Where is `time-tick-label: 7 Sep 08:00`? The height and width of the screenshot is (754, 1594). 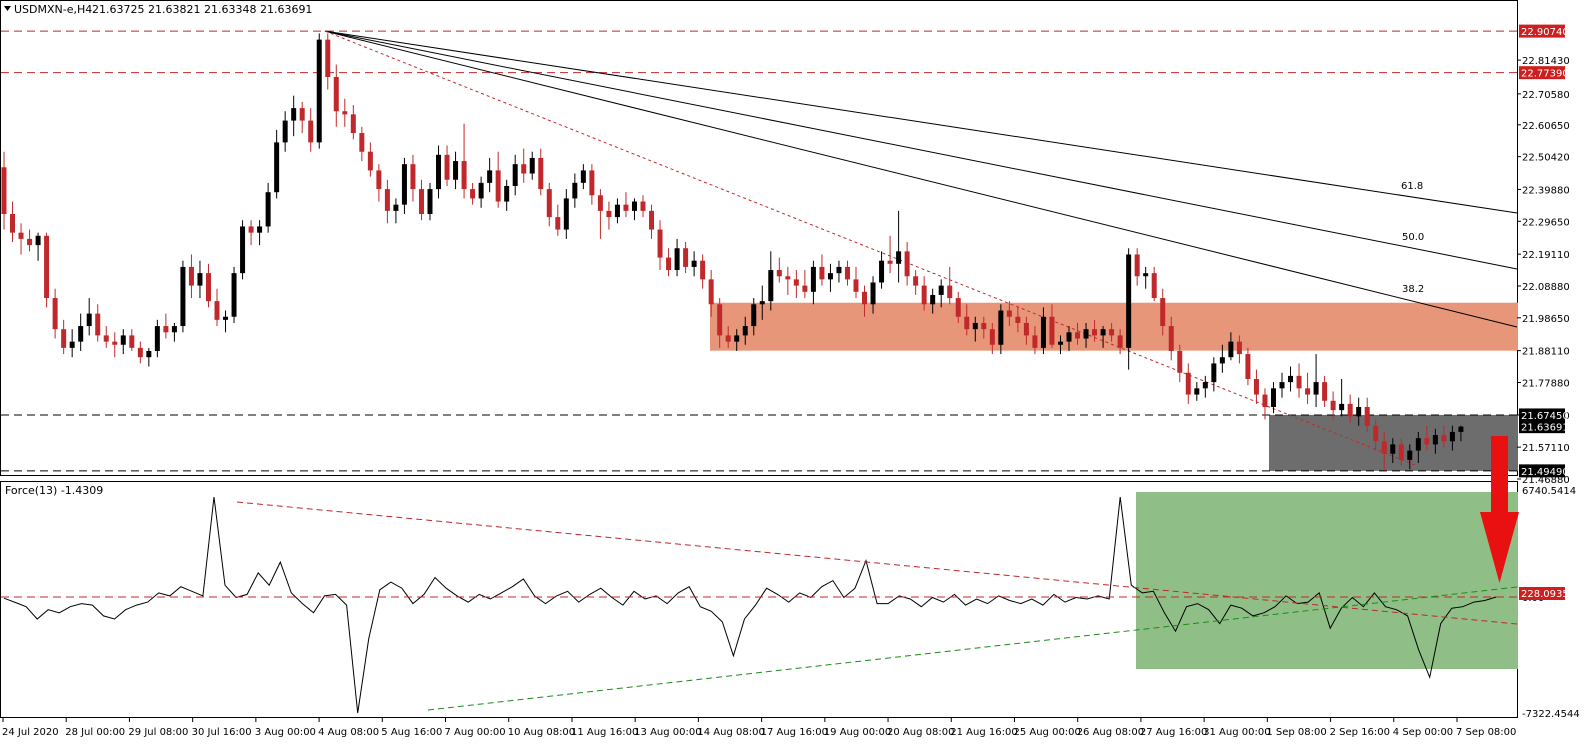 time-tick-label: 7 Sep 08:00 is located at coordinates (1486, 732).